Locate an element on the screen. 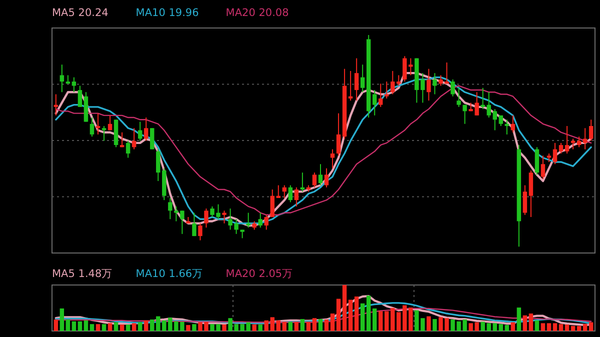  text: MA10 1.66万 is located at coordinates (170, 274).